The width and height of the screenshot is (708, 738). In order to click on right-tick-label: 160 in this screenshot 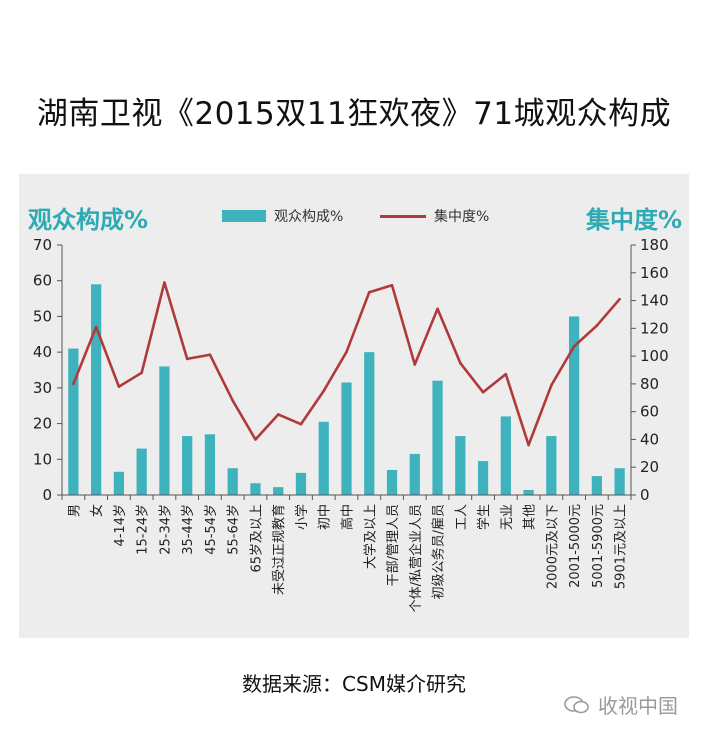, I will do `click(654, 273)`.